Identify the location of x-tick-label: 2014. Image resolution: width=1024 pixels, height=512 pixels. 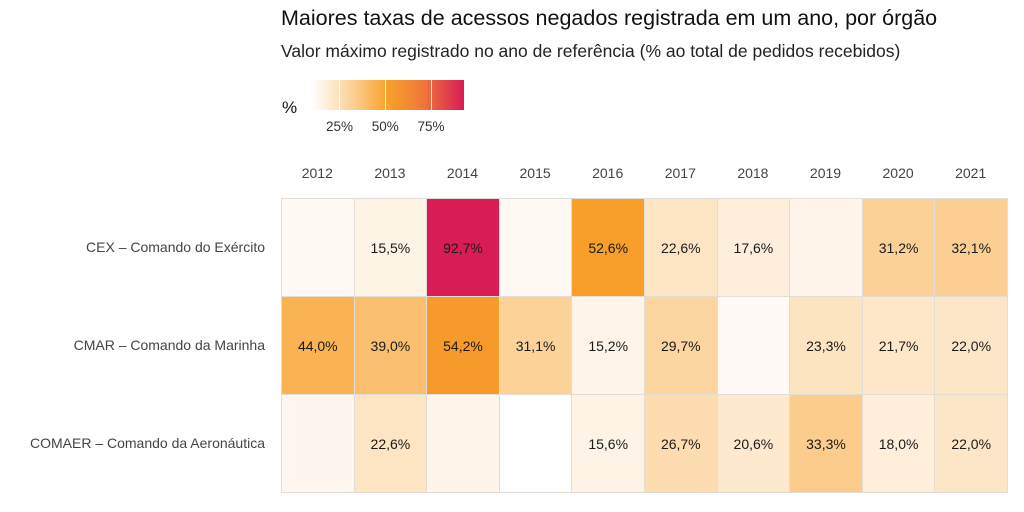
(462, 173).